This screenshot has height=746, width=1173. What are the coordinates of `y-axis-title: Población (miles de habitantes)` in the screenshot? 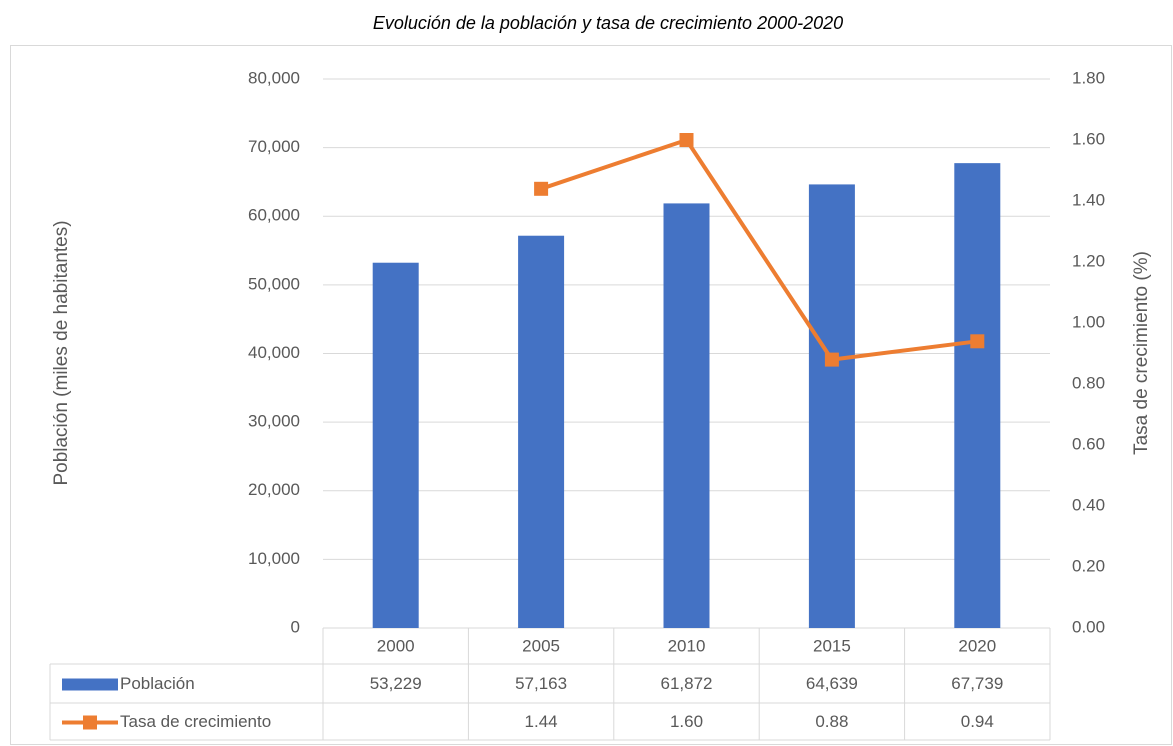 It's located at (61, 352).